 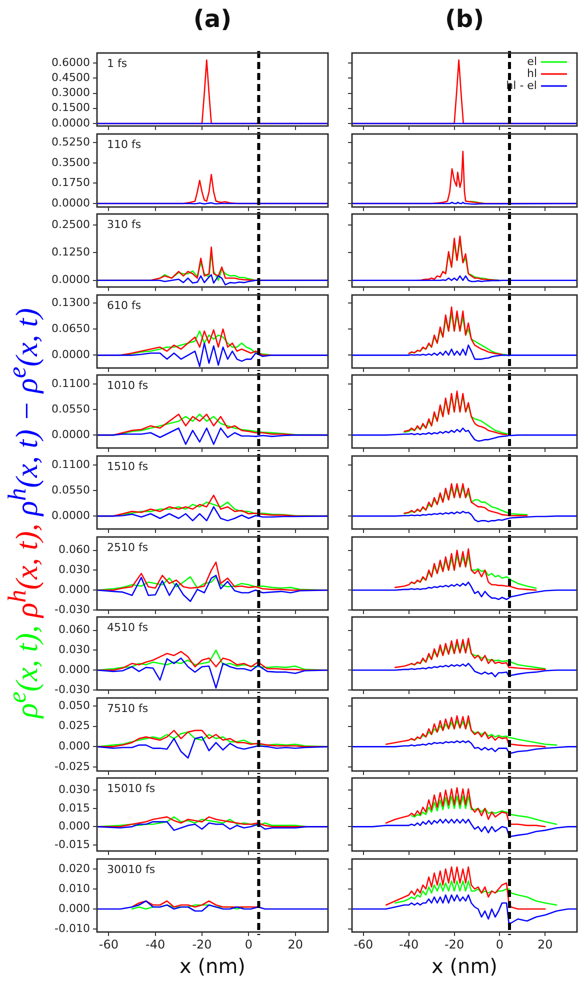 I want to click on y-tick-label: 0.1300, so click(x=71, y=302).